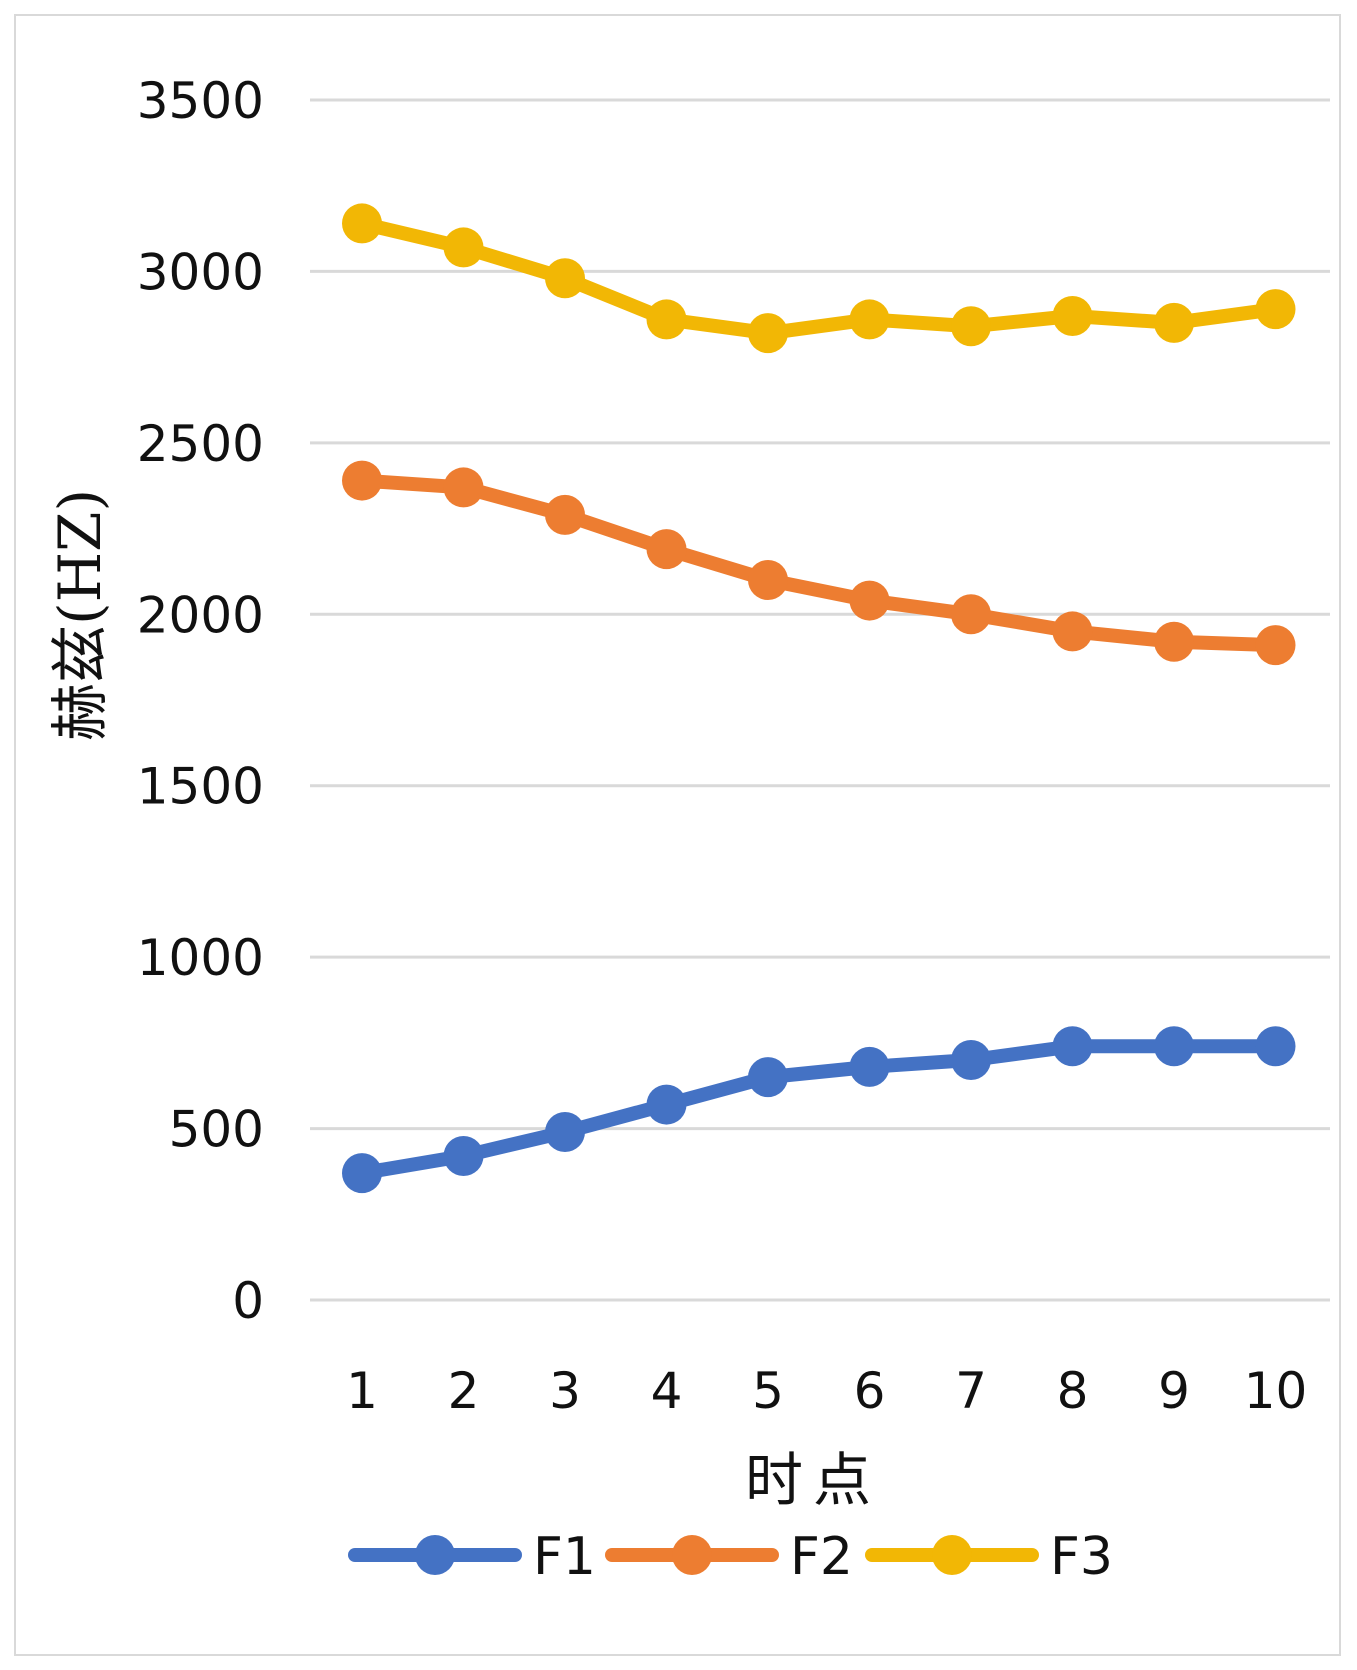 This screenshot has height=1670, width=1357. What do you see at coordinates (1174, 1391) in the screenshot?
I see `x-tick-label: 9` at bounding box center [1174, 1391].